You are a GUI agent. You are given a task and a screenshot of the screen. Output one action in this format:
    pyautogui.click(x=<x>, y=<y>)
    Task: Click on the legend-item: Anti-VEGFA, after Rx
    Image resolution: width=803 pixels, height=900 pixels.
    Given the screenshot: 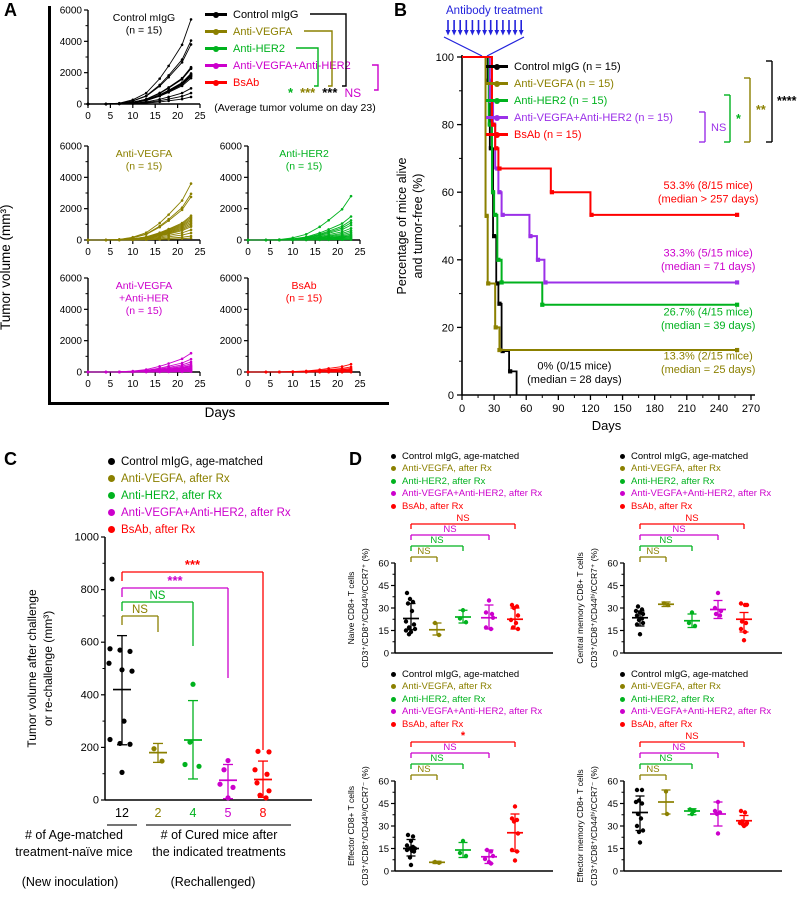 What is the action you would take?
    pyautogui.click(x=695, y=469)
    